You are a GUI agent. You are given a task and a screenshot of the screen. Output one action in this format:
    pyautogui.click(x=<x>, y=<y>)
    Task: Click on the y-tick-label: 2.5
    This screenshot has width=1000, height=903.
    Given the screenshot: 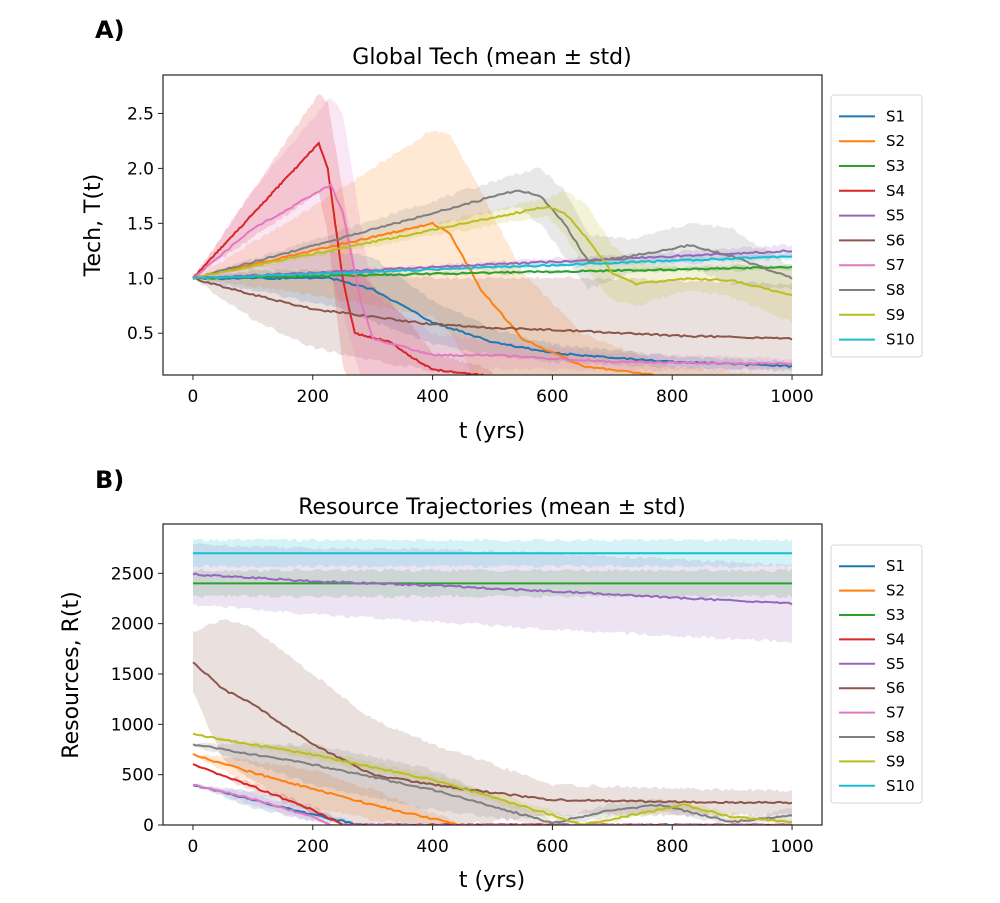 What is the action you would take?
    pyautogui.click(x=140, y=114)
    